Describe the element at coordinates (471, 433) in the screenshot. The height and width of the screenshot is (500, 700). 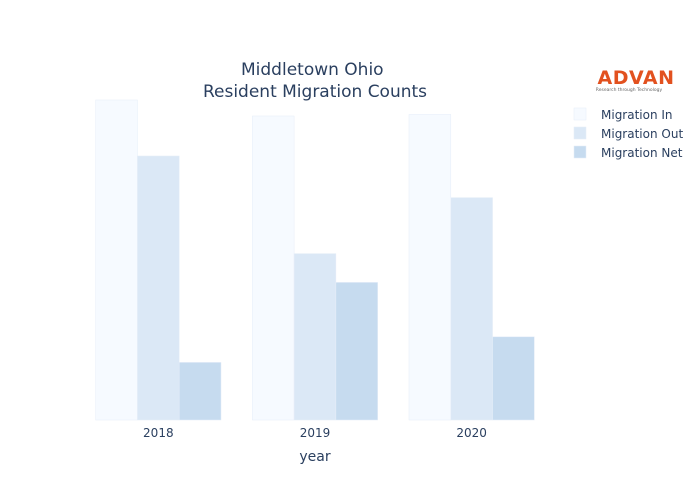
I see `x-tick-label: 2020` at that location.